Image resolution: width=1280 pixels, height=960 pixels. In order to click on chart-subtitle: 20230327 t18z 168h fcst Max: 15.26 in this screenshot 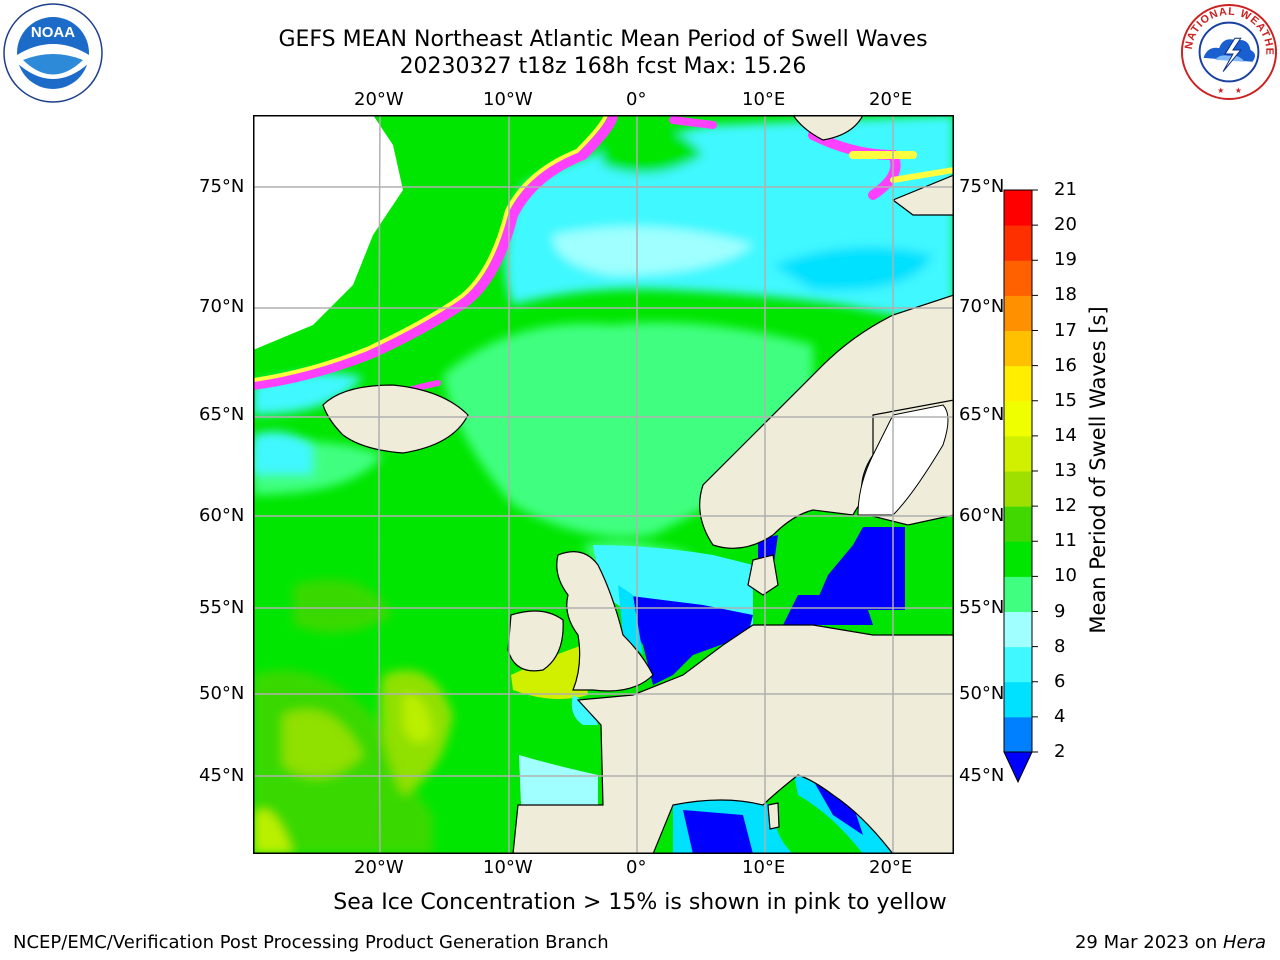, I will do `click(603, 66)`.